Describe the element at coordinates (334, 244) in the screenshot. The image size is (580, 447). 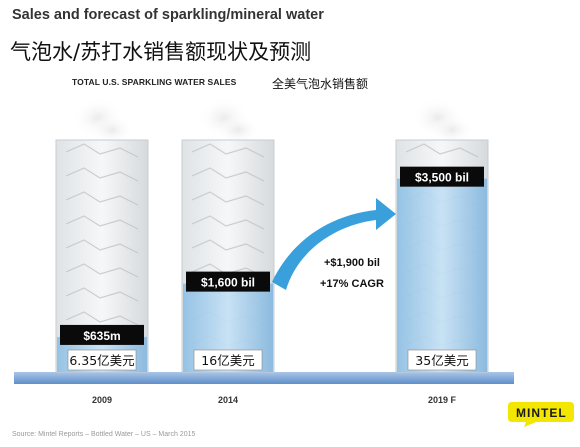
I see `growth-arrow` at that location.